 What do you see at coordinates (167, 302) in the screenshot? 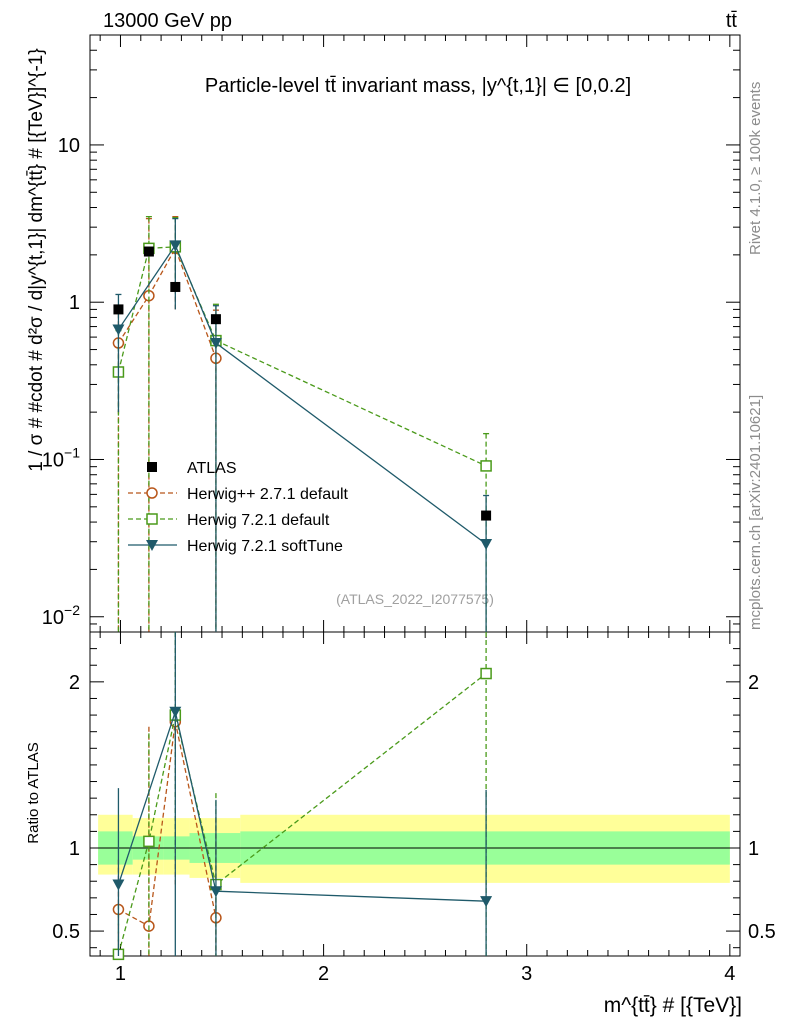
I see `herwig-2-7-1-default-line` at bounding box center [167, 302].